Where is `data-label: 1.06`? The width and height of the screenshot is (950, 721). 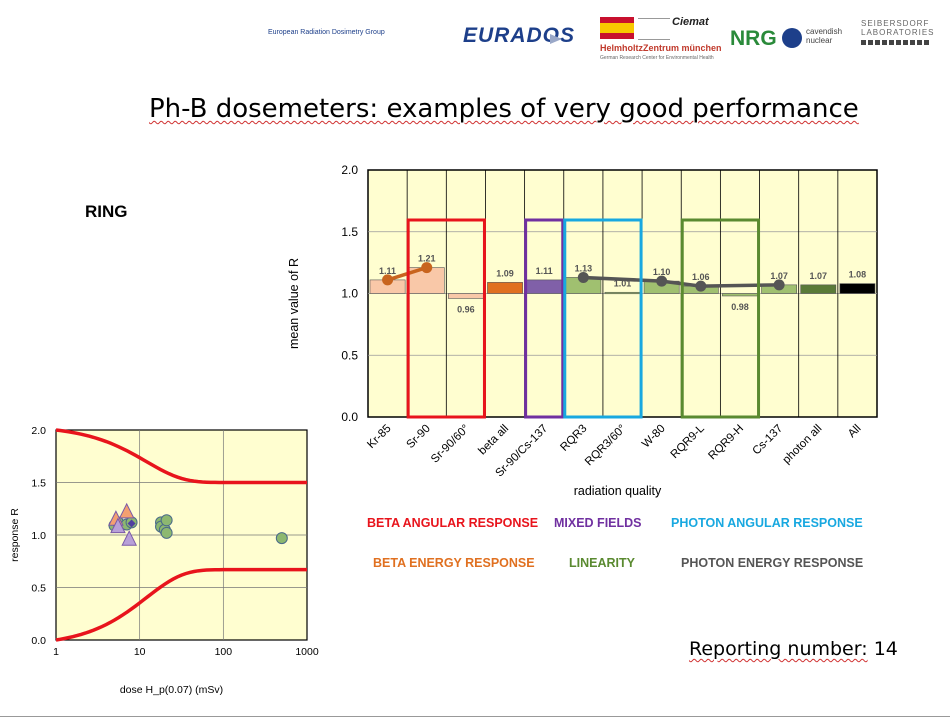 data-label: 1.06 is located at coordinates (701, 277).